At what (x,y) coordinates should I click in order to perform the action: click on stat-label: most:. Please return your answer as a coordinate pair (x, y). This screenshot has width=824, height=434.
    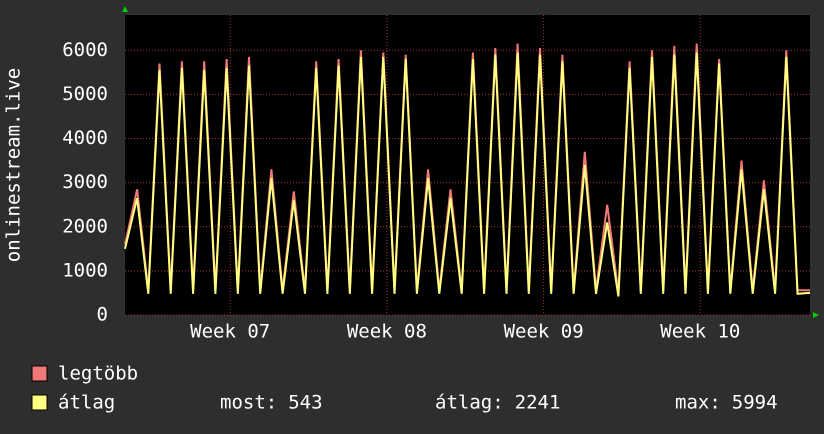
    Looking at the image, I should click on (248, 403).